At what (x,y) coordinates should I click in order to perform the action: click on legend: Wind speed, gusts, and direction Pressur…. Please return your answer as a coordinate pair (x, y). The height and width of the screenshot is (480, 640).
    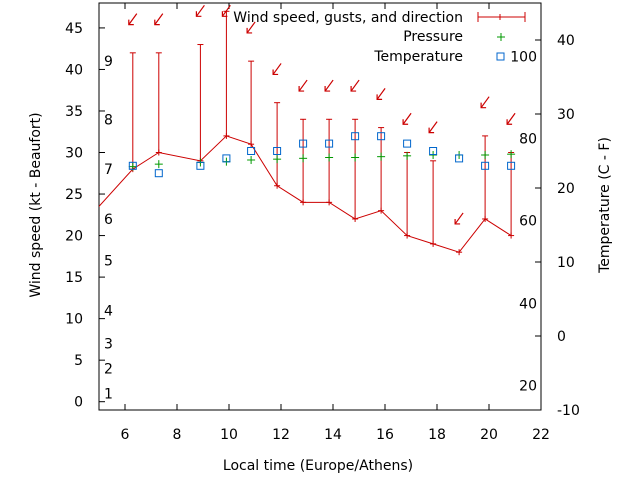
    Looking at the image, I should click on (379, 37).